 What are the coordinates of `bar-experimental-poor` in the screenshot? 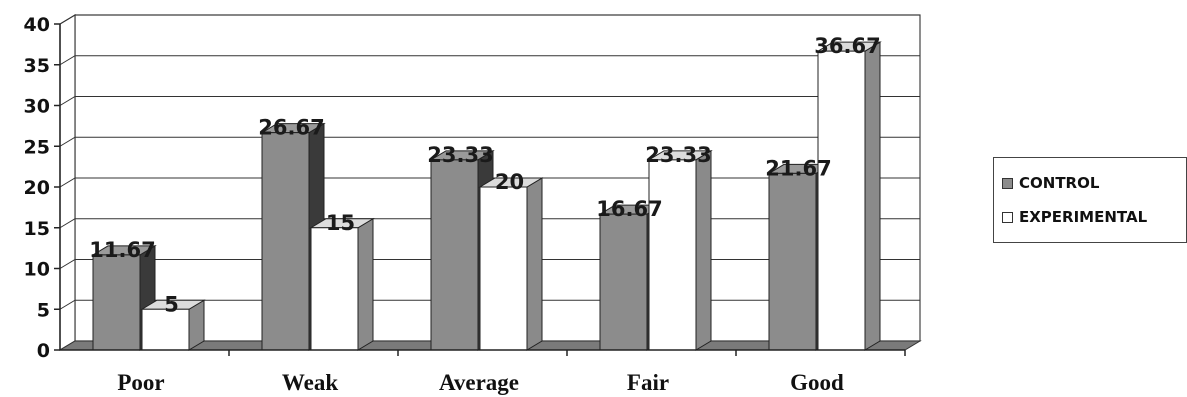 It's located at (165, 329).